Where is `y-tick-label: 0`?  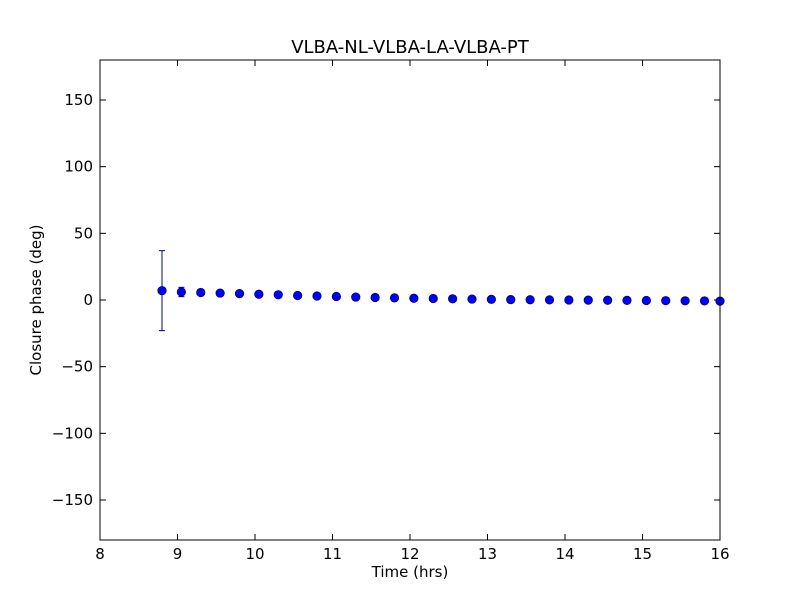
y-tick-label: 0 is located at coordinates (88, 300).